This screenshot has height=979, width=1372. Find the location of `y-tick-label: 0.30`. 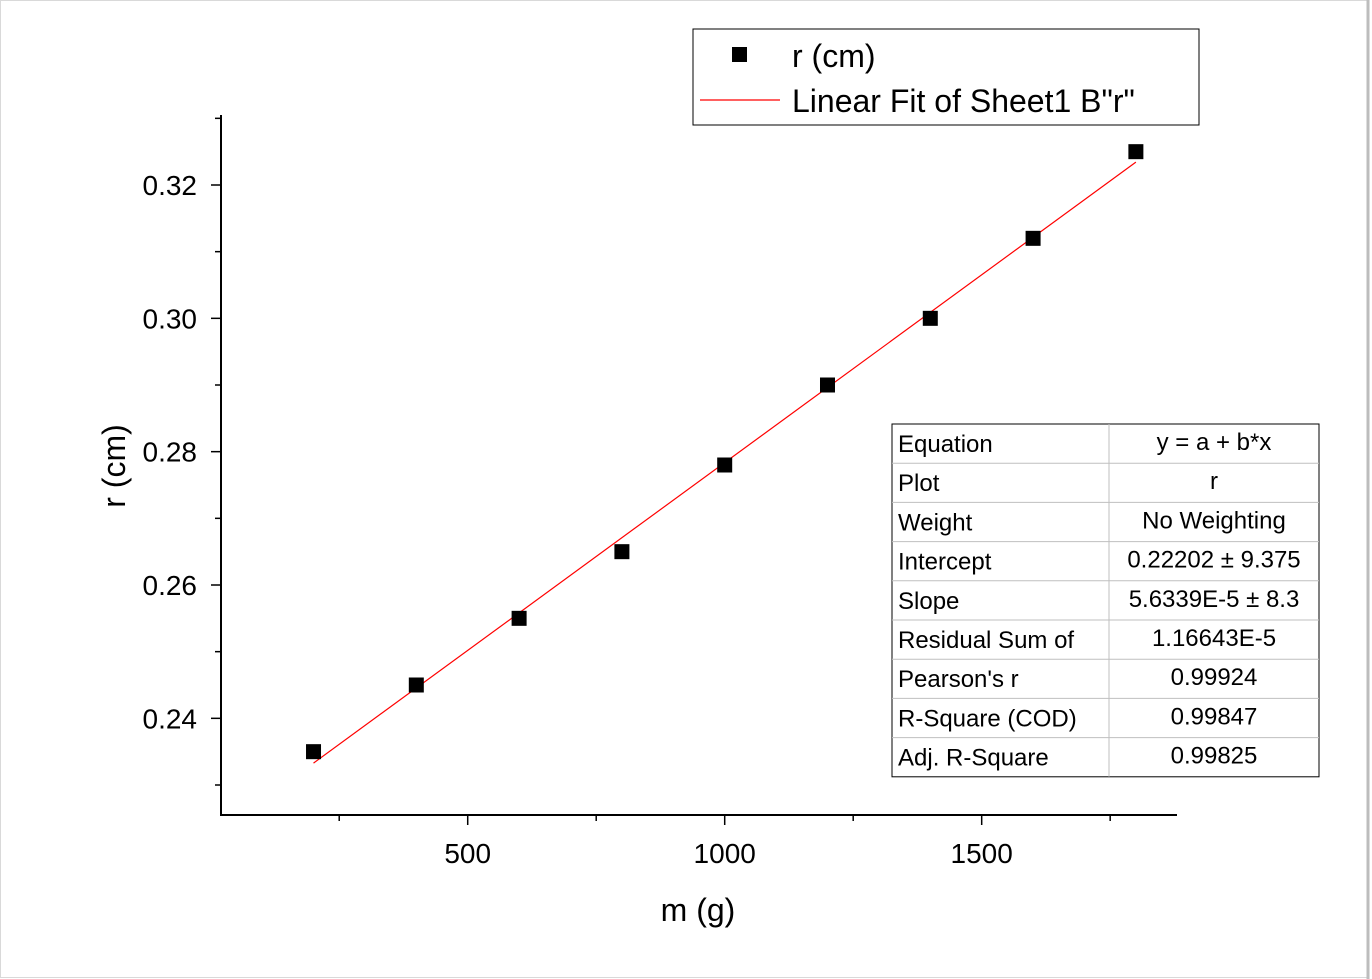

y-tick-label: 0.30 is located at coordinates (170, 318).